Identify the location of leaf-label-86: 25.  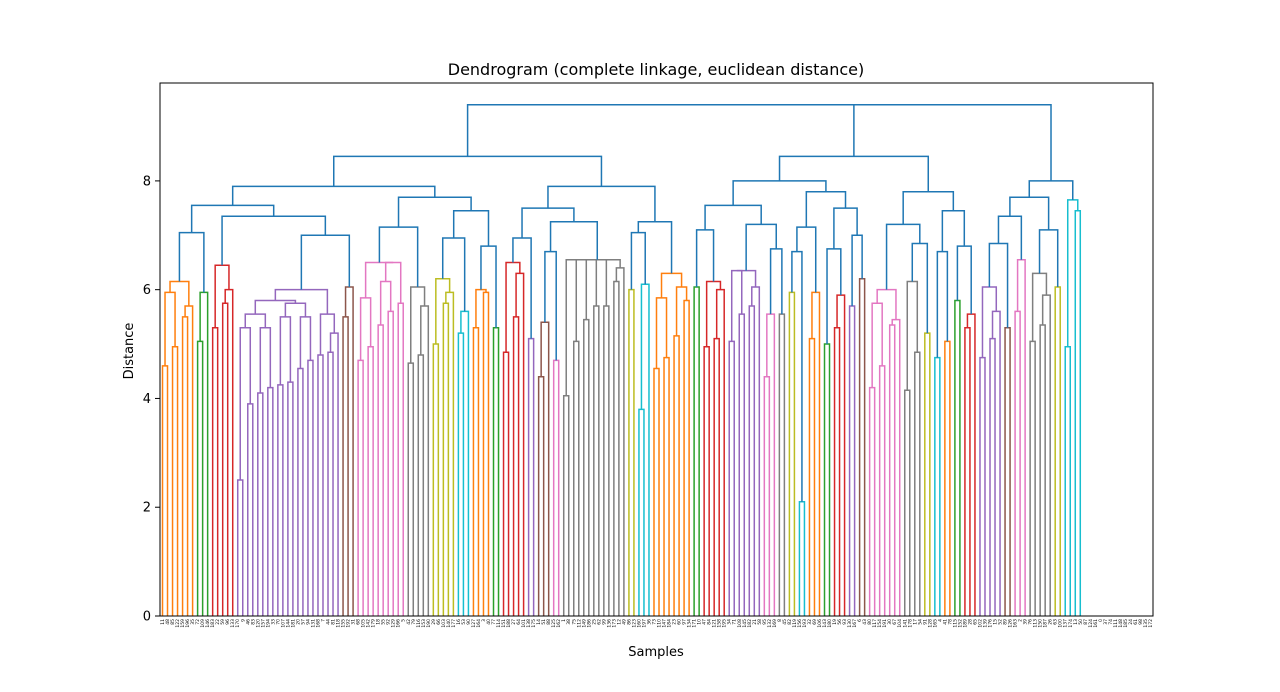
(594, 622).